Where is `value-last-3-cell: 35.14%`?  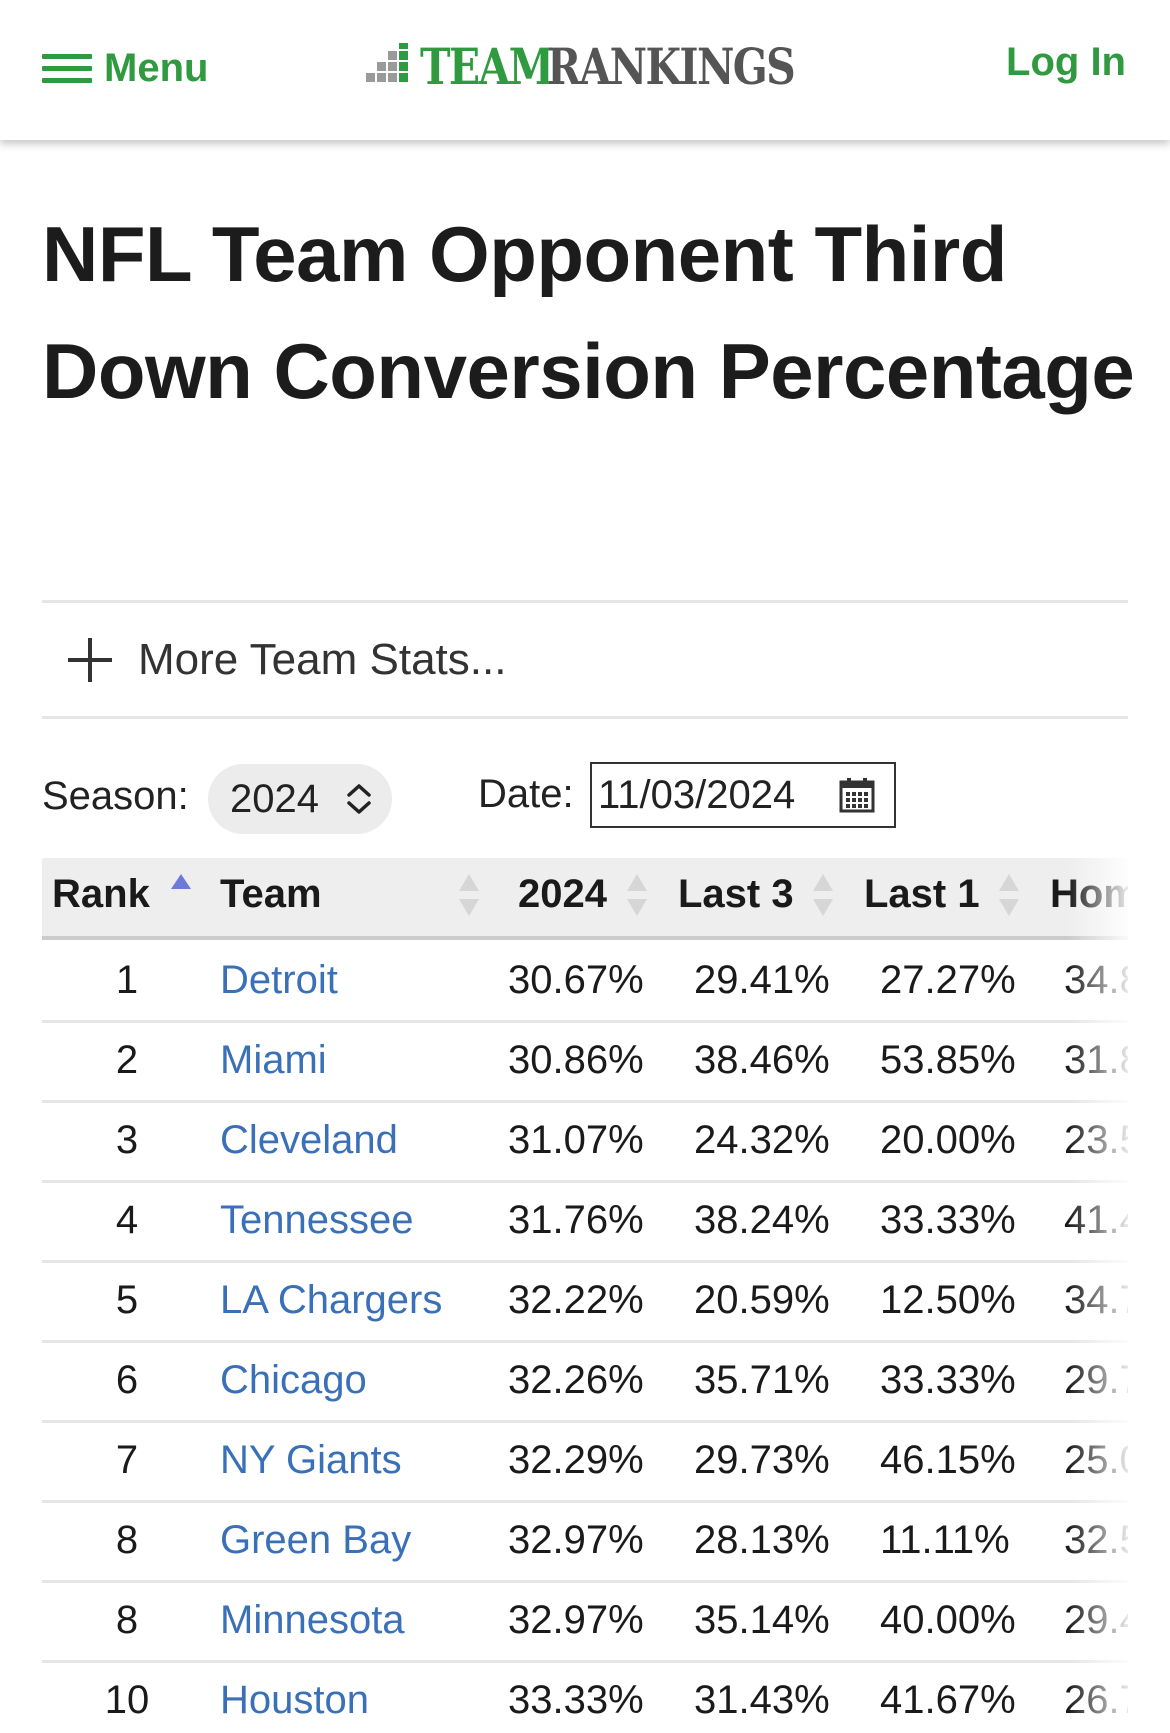
value-last-3-cell: 35.14% is located at coordinates (762, 1620).